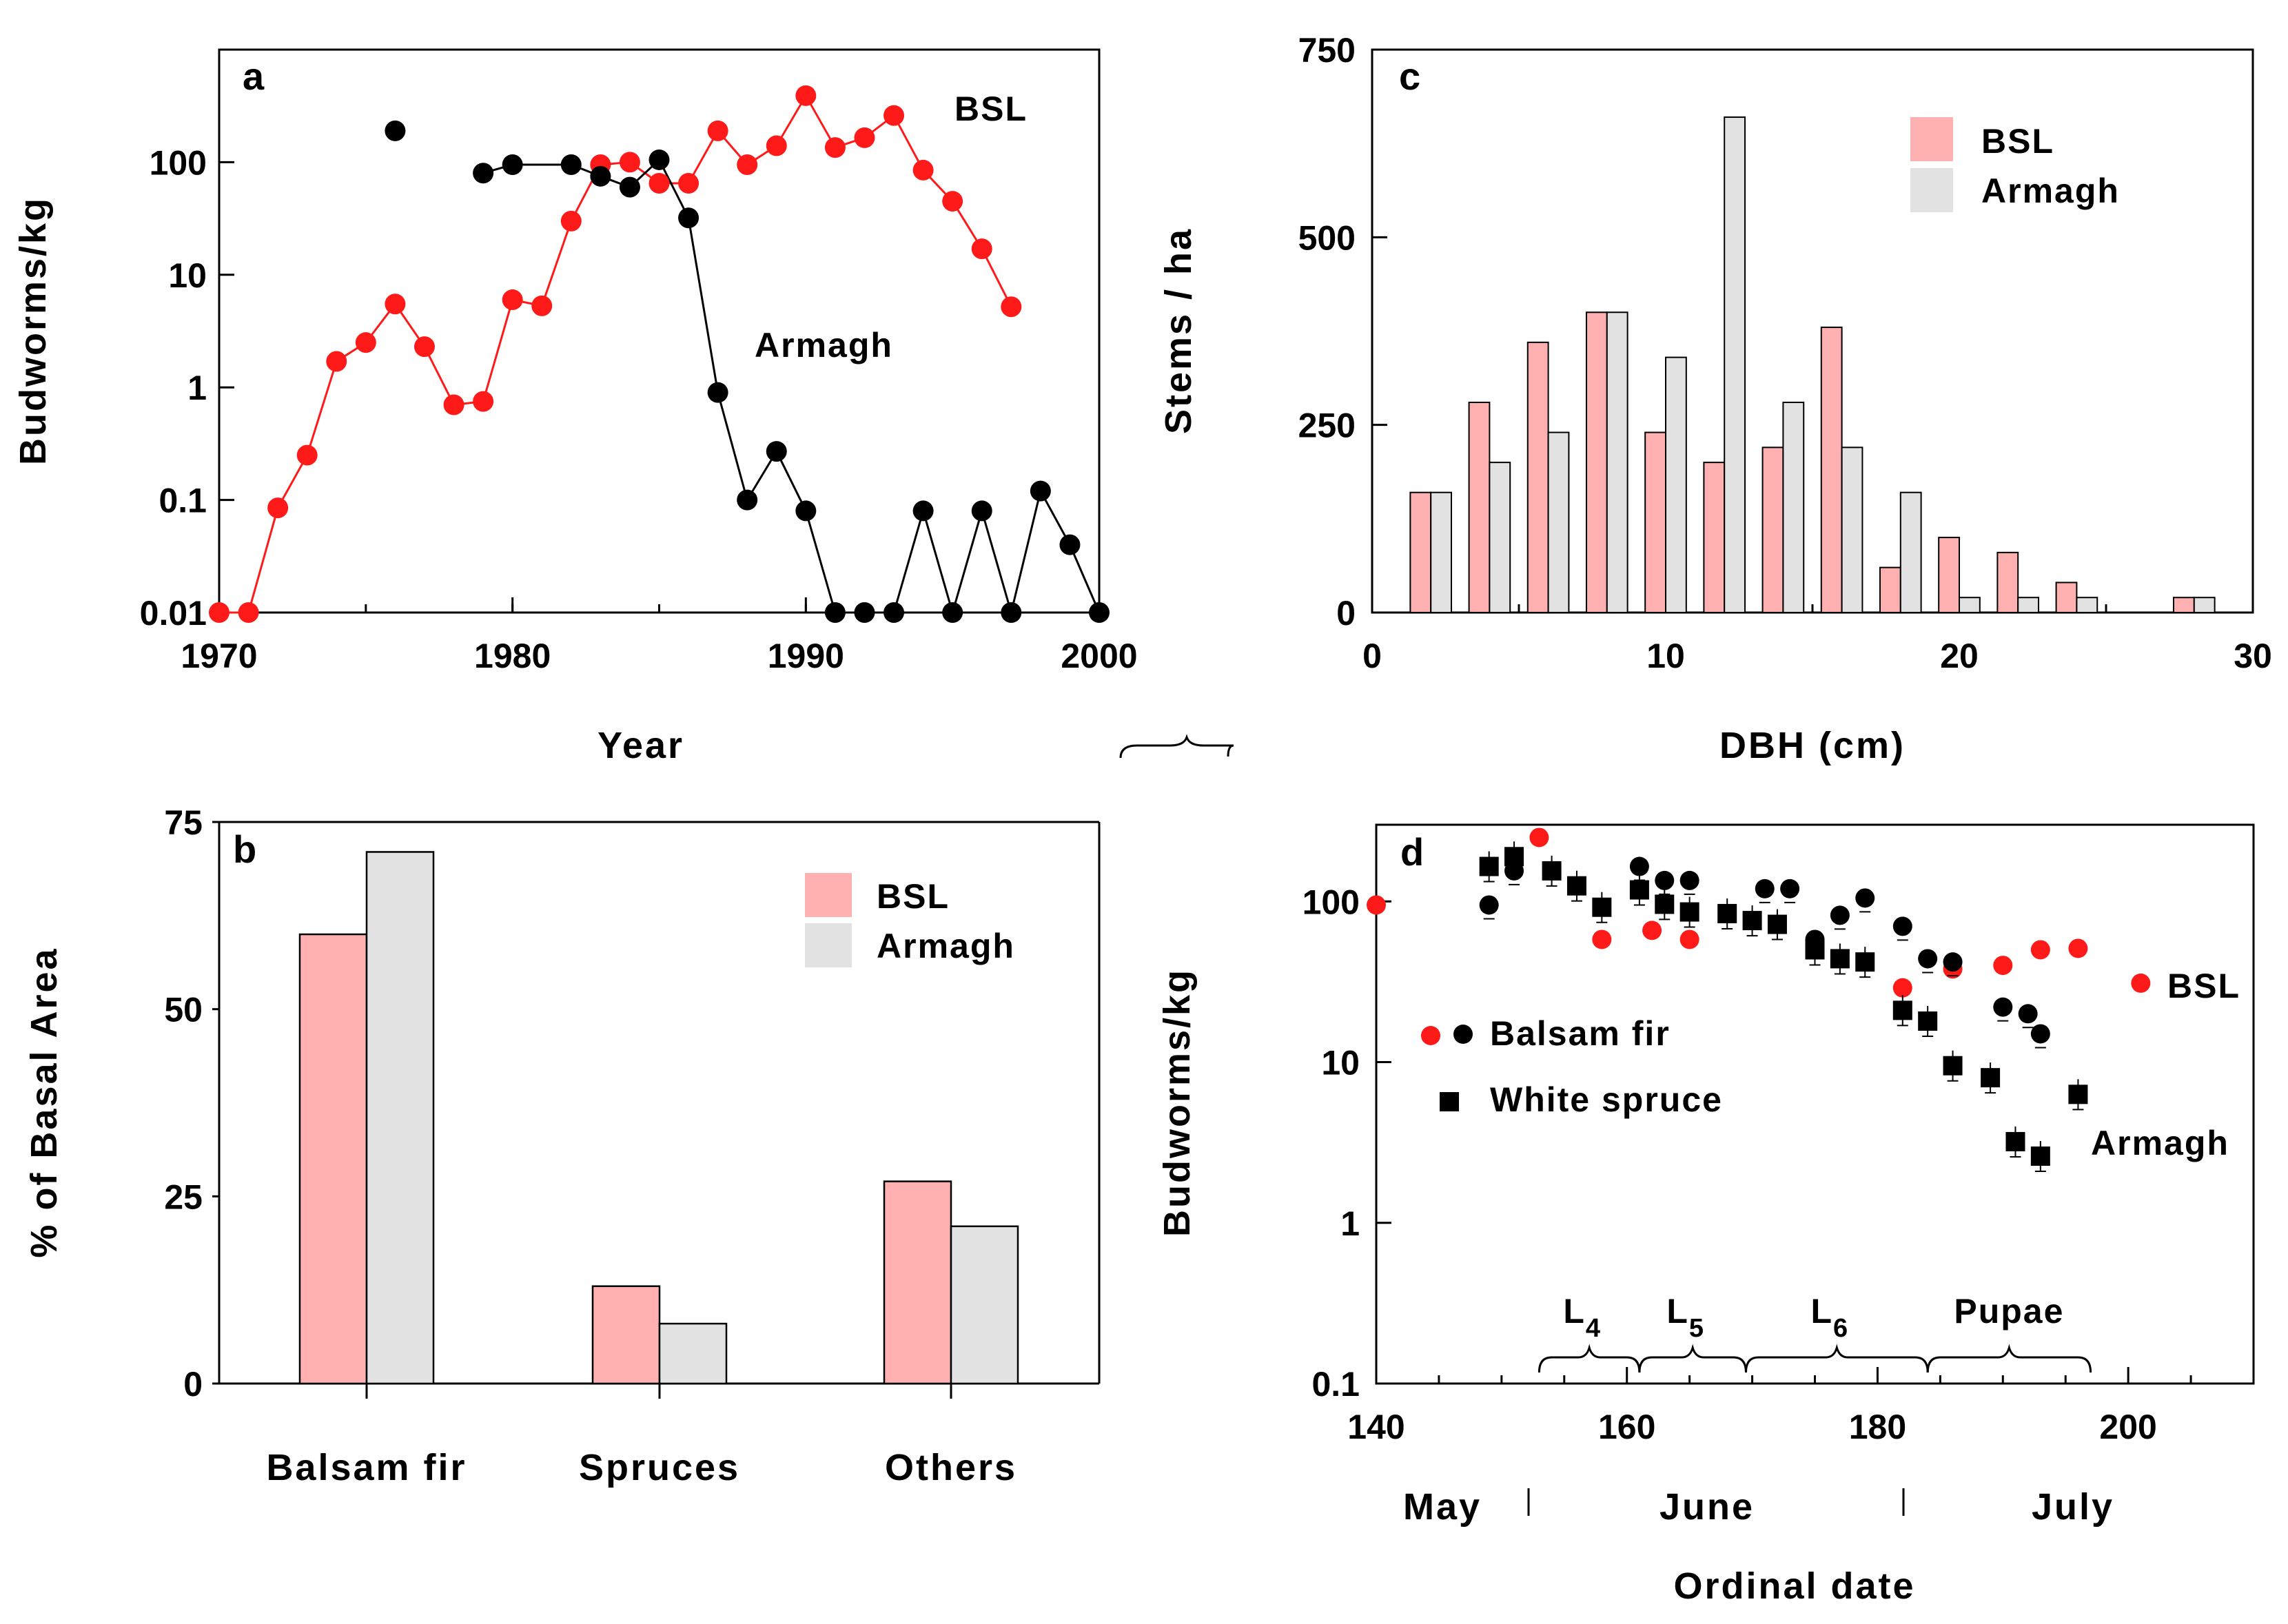 Image resolution: width=2288 pixels, height=1624 pixels. What do you see at coordinates (1877, 1427) in the screenshot?
I see `panel-d-x-tick-label: 180` at bounding box center [1877, 1427].